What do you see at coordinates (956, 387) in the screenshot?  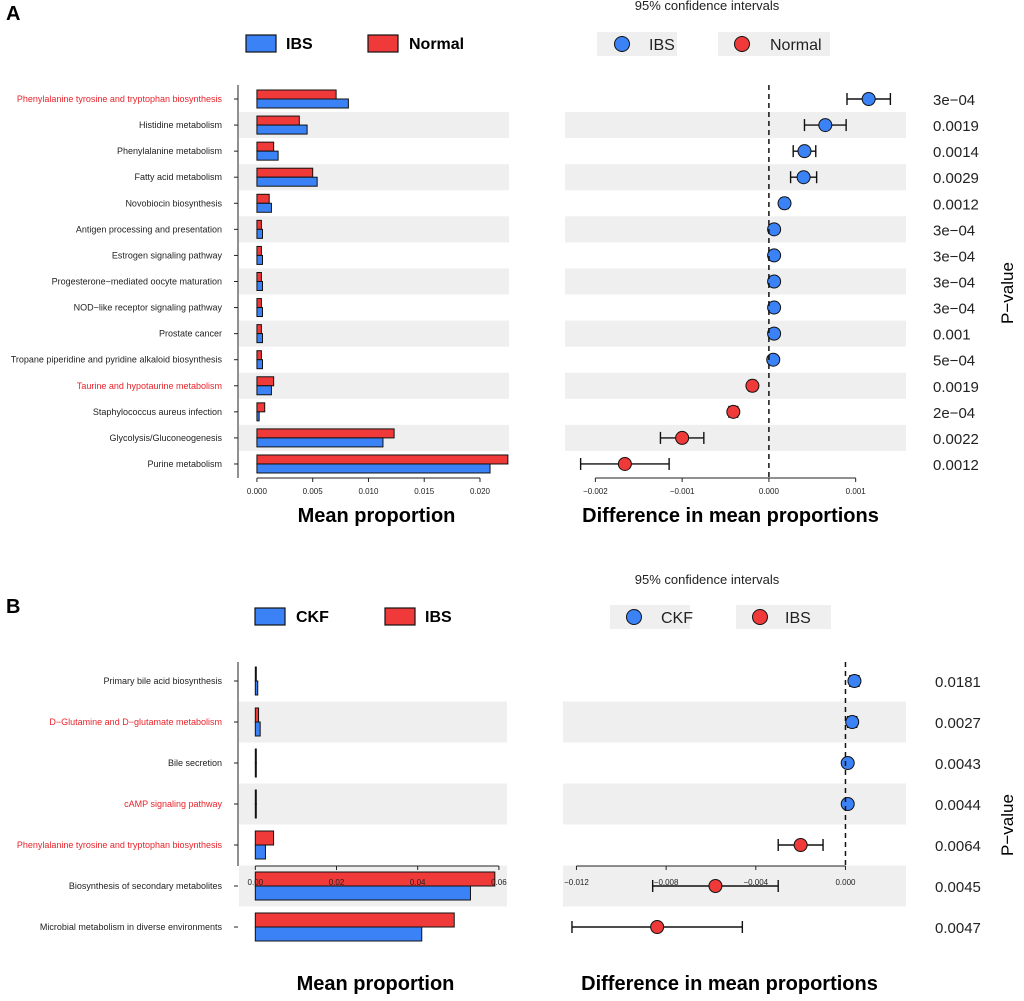 I see `panel-a-p-value-11: 0.0019` at bounding box center [956, 387].